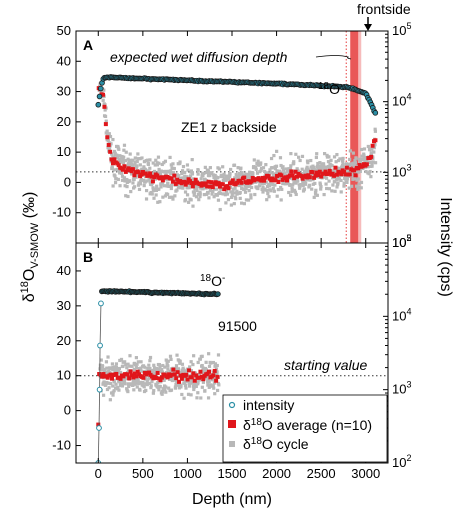 This screenshot has height=514, width=454. What do you see at coordinates (199, 57) in the screenshot?
I see `wet-diffusion-annotation: expected wet diffusion depth` at bounding box center [199, 57].